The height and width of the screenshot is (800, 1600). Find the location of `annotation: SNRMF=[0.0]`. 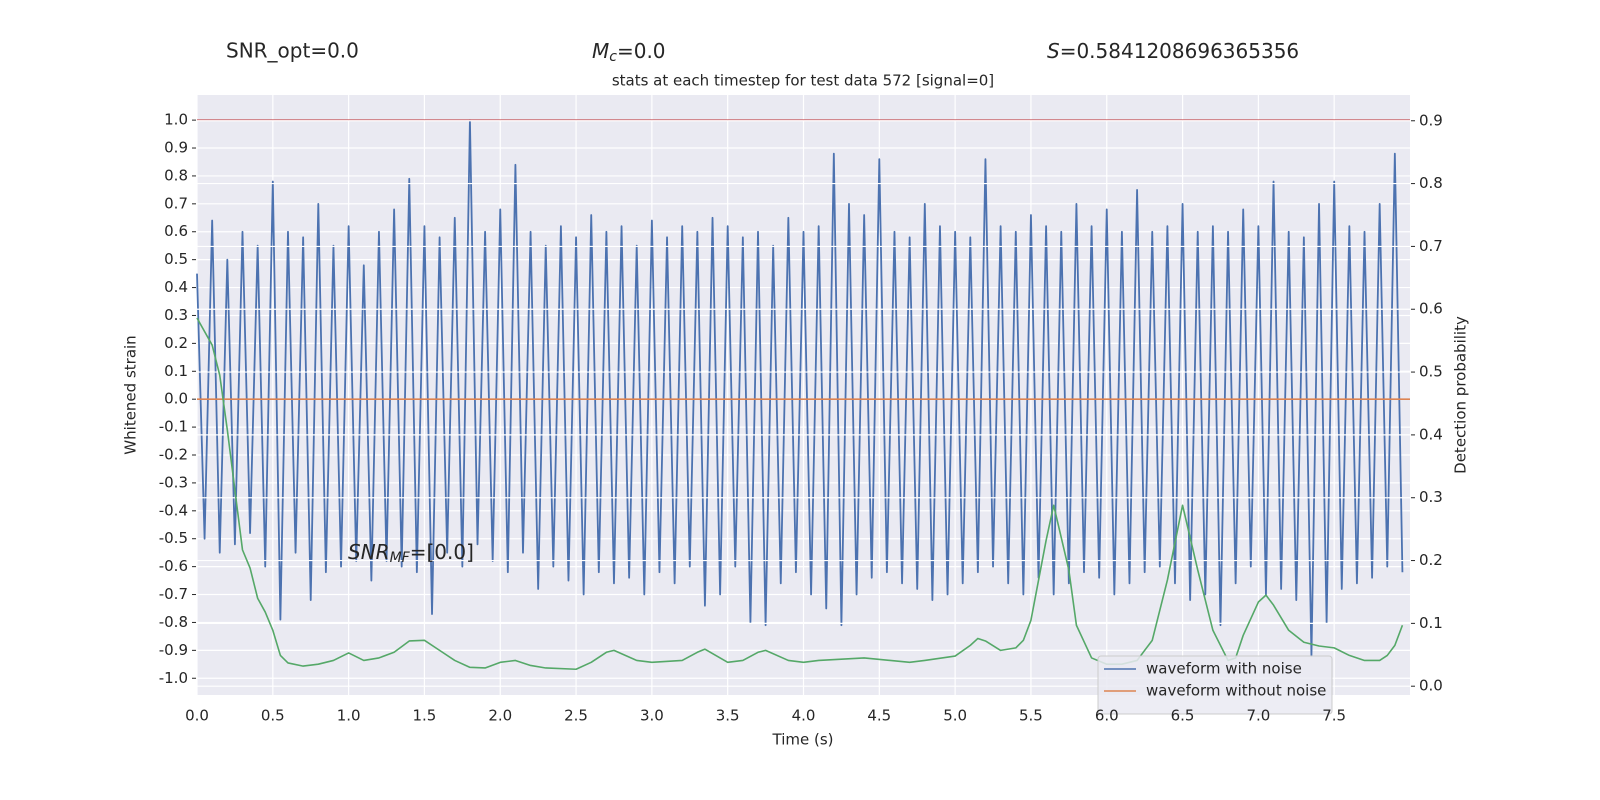

annotation: SNRMF=[0.0] is located at coordinates (411, 553).